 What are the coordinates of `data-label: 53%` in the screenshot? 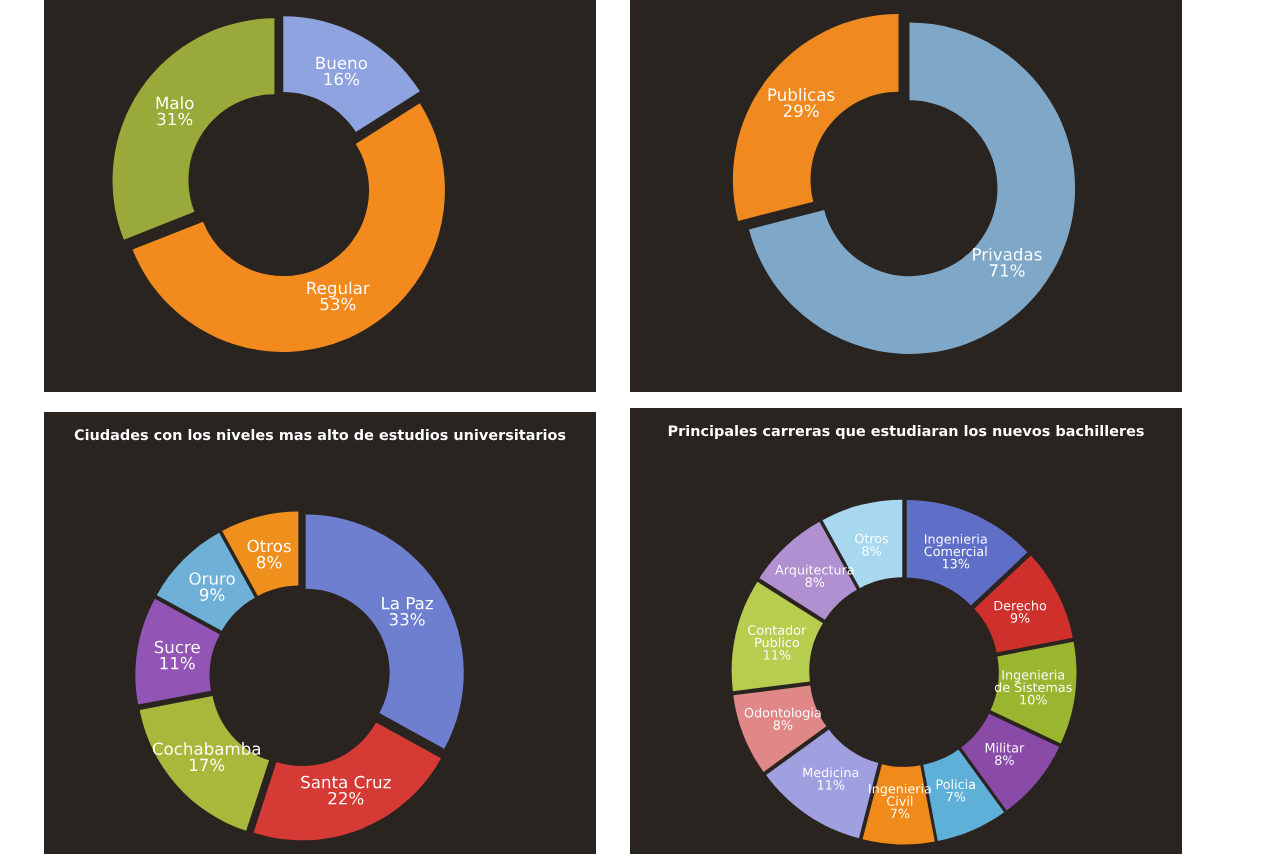 It's located at (338, 304).